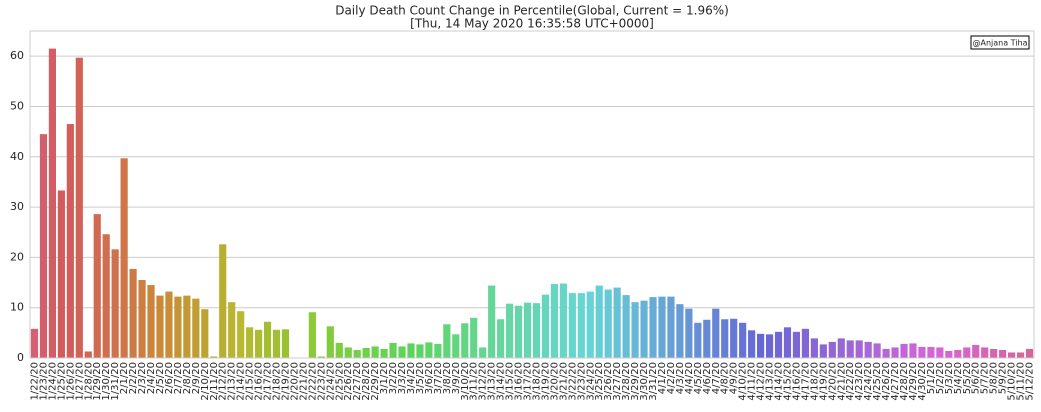 The image size is (1041, 412). What do you see at coordinates (994, 378) in the screenshot?
I see `x-tick-label: 5/8/20` at bounding box center [994, 378].